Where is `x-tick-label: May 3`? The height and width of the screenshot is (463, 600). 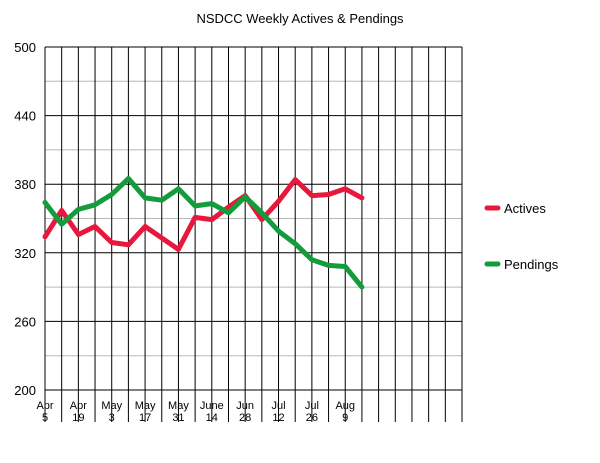
x-tick-label: May 3 is located at coordinates (111, 412).